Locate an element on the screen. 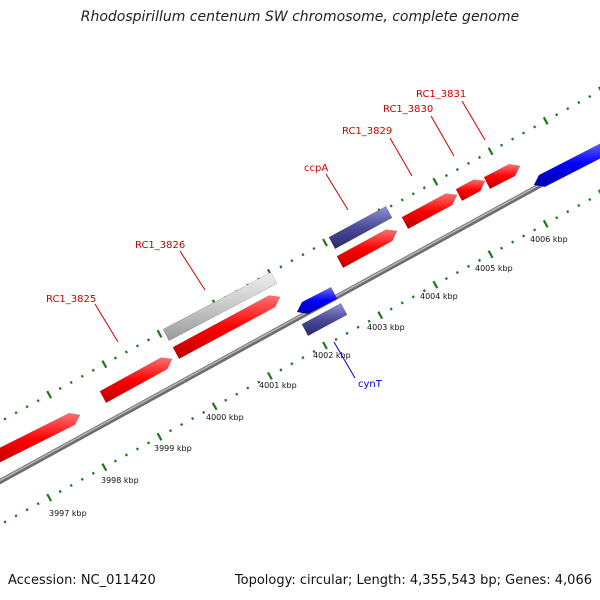 The height and width of the screenshot is (600, 600). gene-ccpA is located at coordinates (367, 249).